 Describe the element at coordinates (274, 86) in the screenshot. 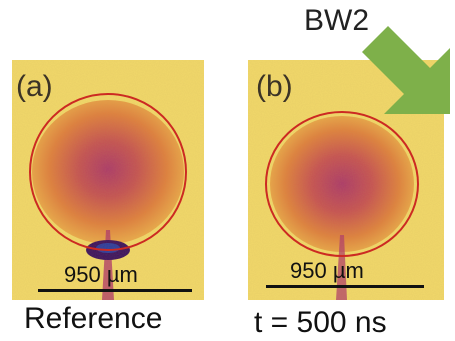

I see `panel-b-label: (b)` at that location.